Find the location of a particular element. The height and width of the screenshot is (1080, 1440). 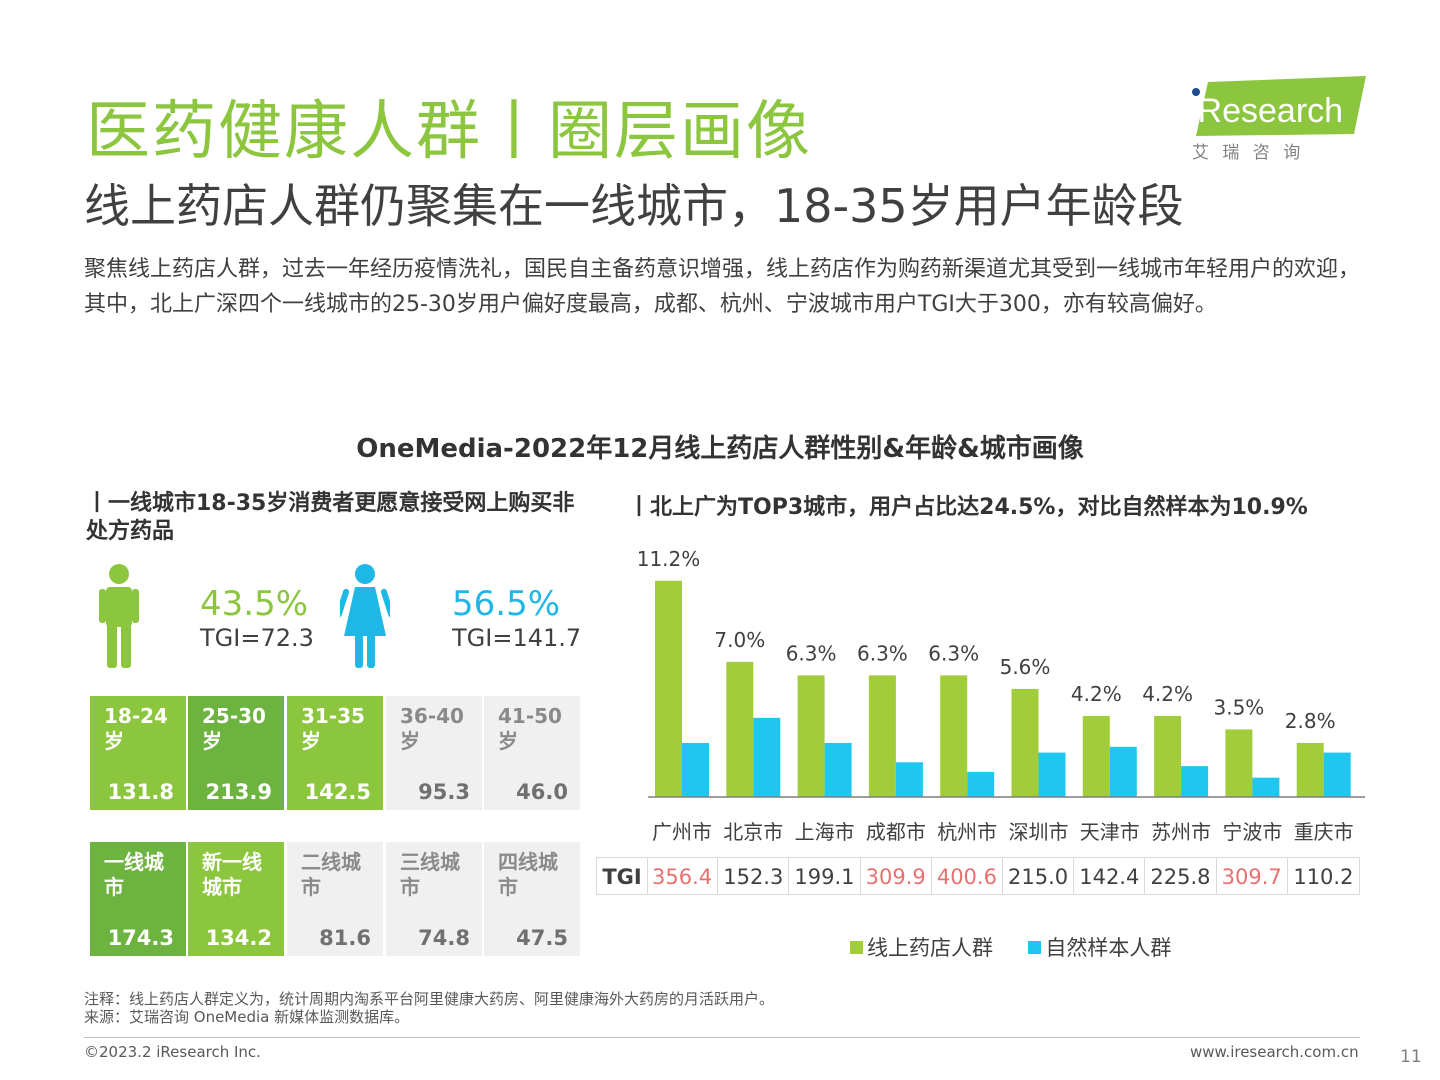

chart-legend: 线上药店人群 自然样本人群 is located at coordinates (1010, 947).